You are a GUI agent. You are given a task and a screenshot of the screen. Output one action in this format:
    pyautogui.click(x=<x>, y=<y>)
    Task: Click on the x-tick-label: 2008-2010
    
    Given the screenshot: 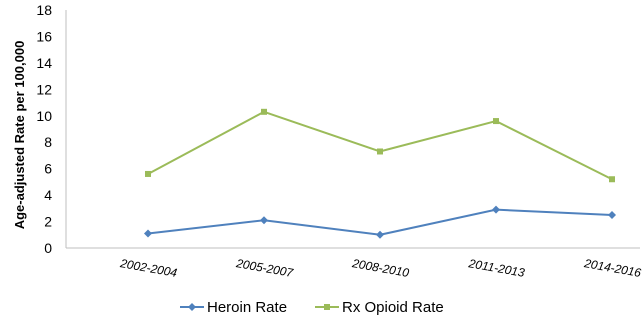 What is the action you would take?
    pyautogui.click(x=380, y=268)
    